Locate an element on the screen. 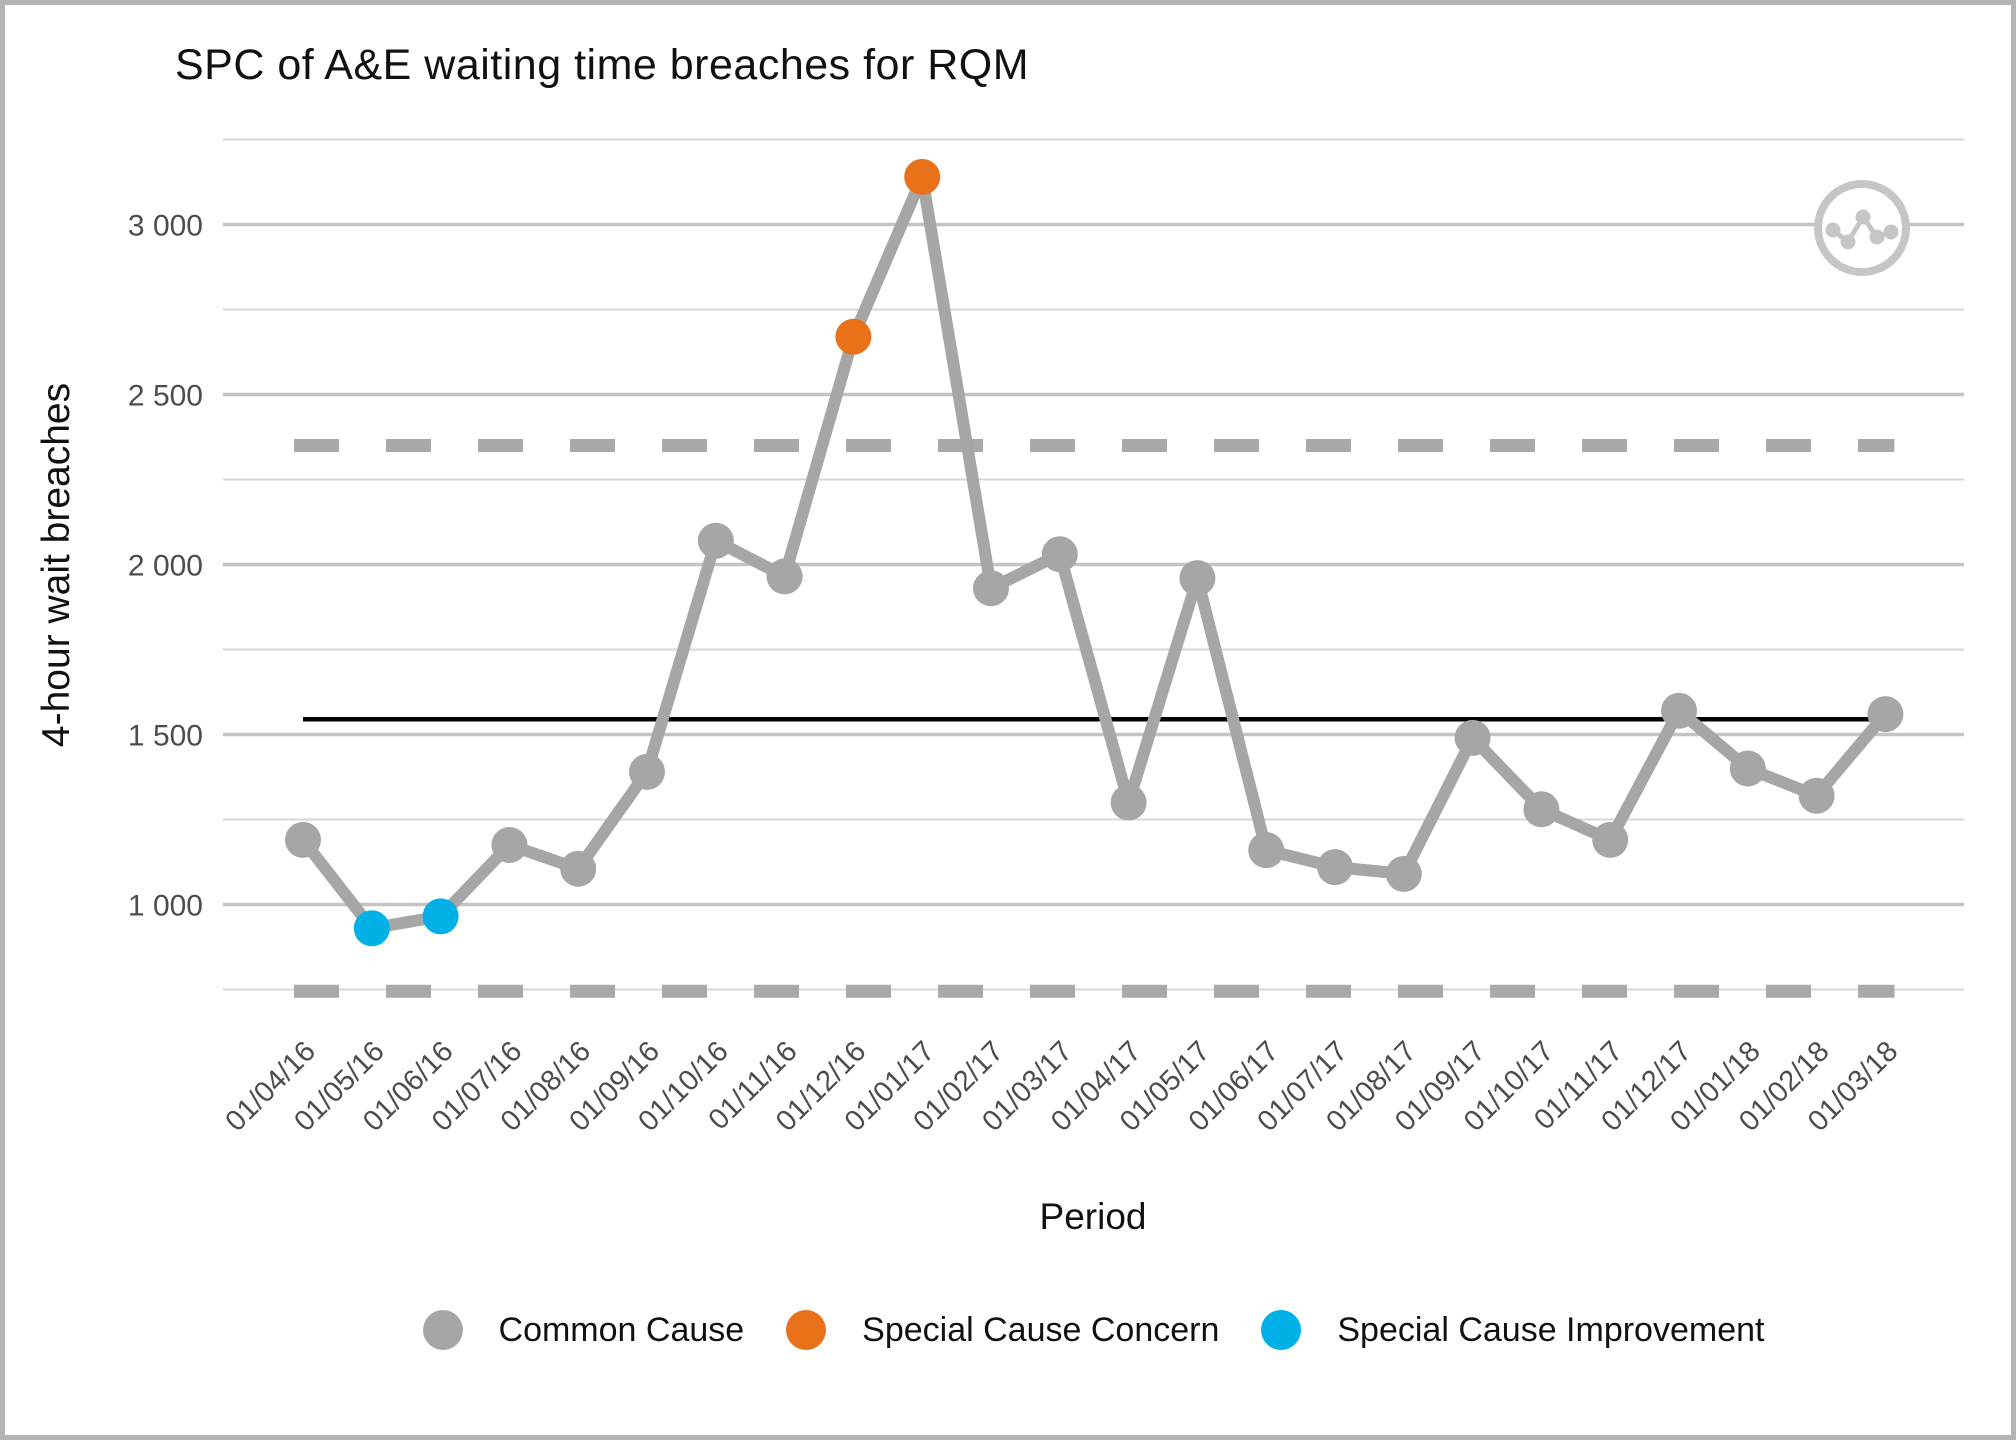 Image resolution: width=2016 pixels, height=1445 pixels. legend-item-special-cause-improvement: Special Cause Improvement is located at coordinates (1512, 1330).